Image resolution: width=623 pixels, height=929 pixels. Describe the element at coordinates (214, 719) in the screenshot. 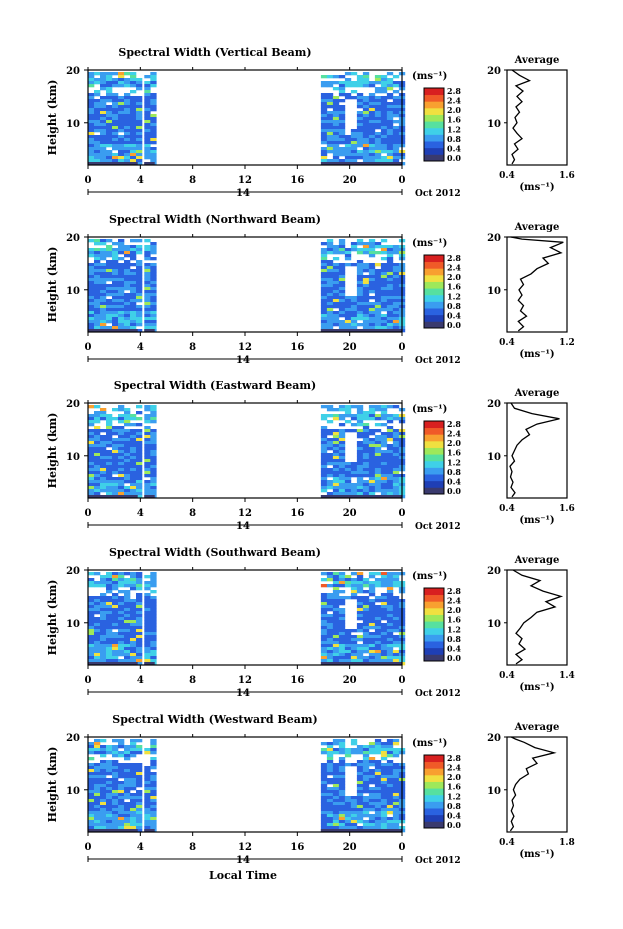

I see `panel-title: Spectral Width (Westward Beam)` at that location.